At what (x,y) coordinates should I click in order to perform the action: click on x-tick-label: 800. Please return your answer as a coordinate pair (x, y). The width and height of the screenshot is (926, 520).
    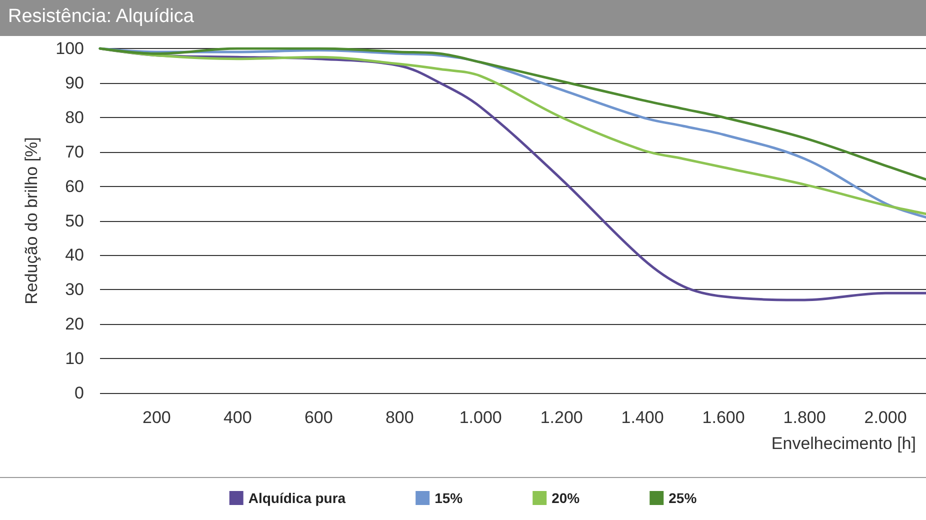
    Looking at the image, I should click on (399, 417).